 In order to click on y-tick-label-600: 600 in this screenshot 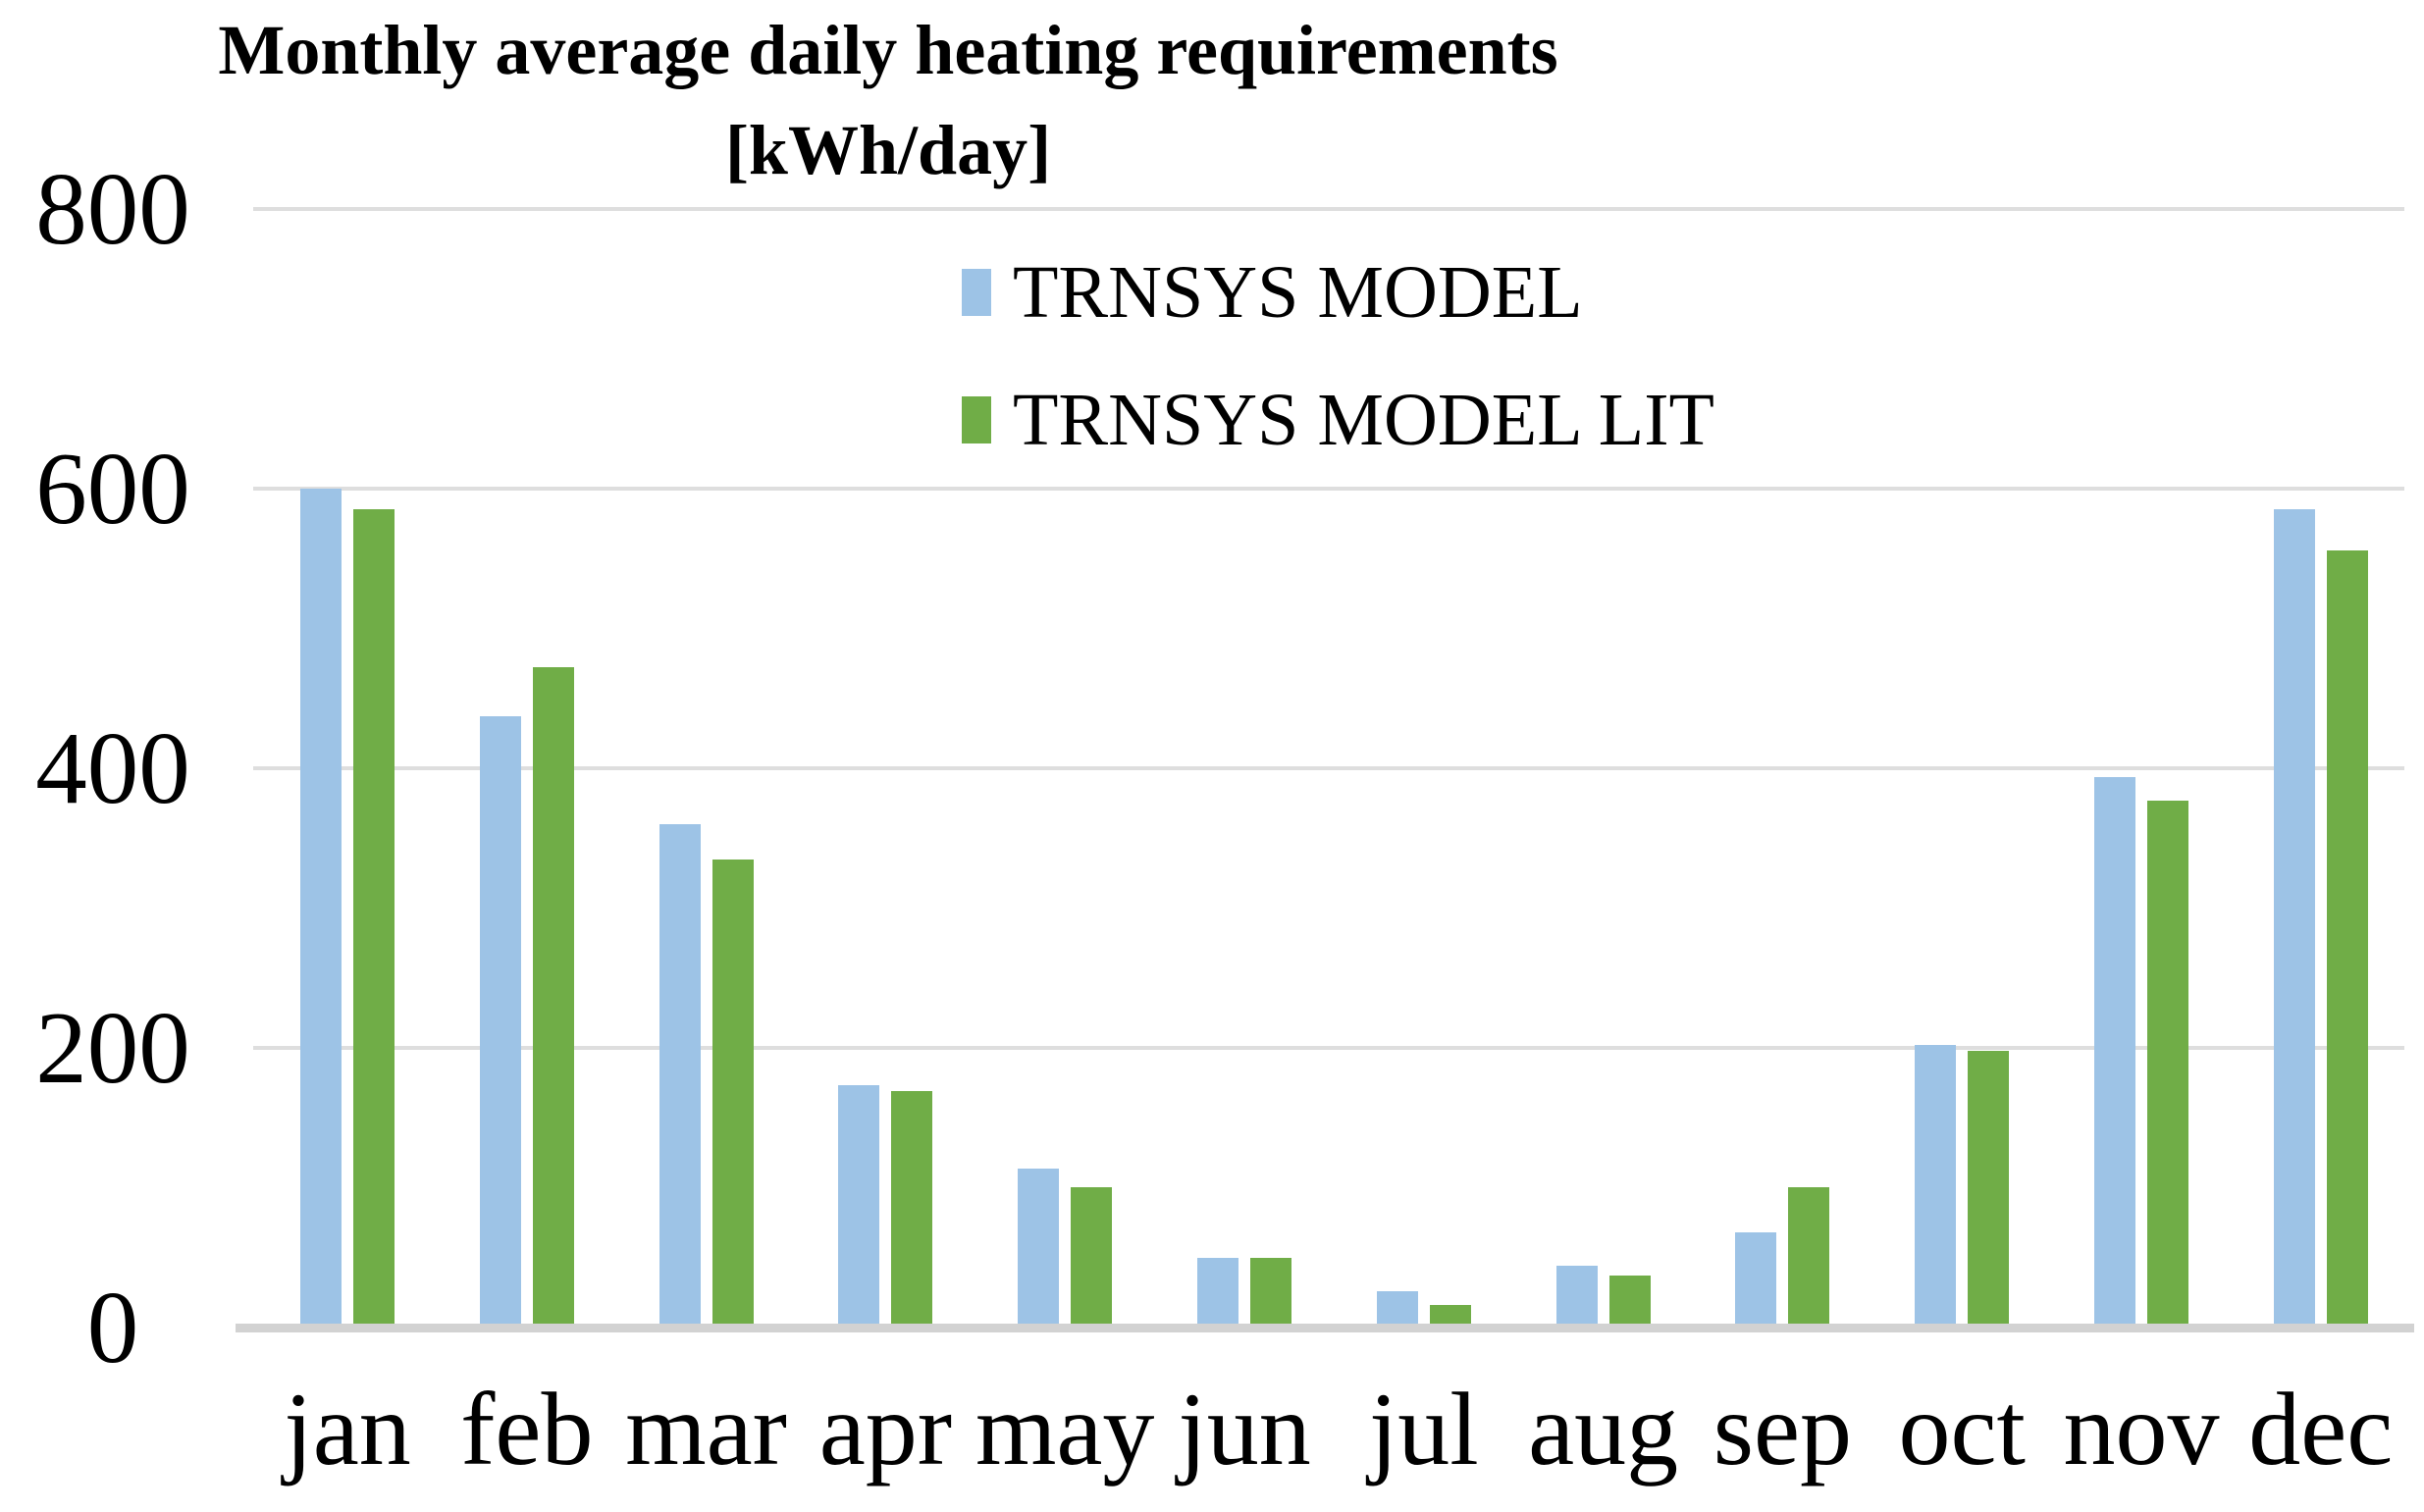, I will do `click(113, 489)`.